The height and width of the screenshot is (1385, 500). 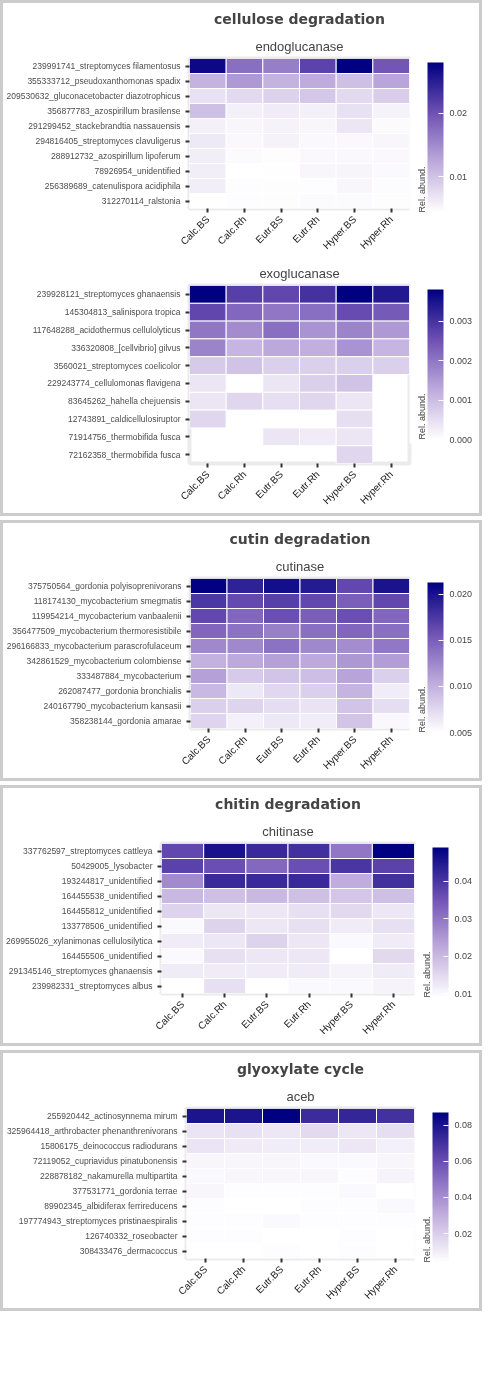 What do you see at coordinates (124, 401) in the screenshot?
I see `y-tick-label: 83645262_hahella chejuensis` at bounding box center [124, 401].